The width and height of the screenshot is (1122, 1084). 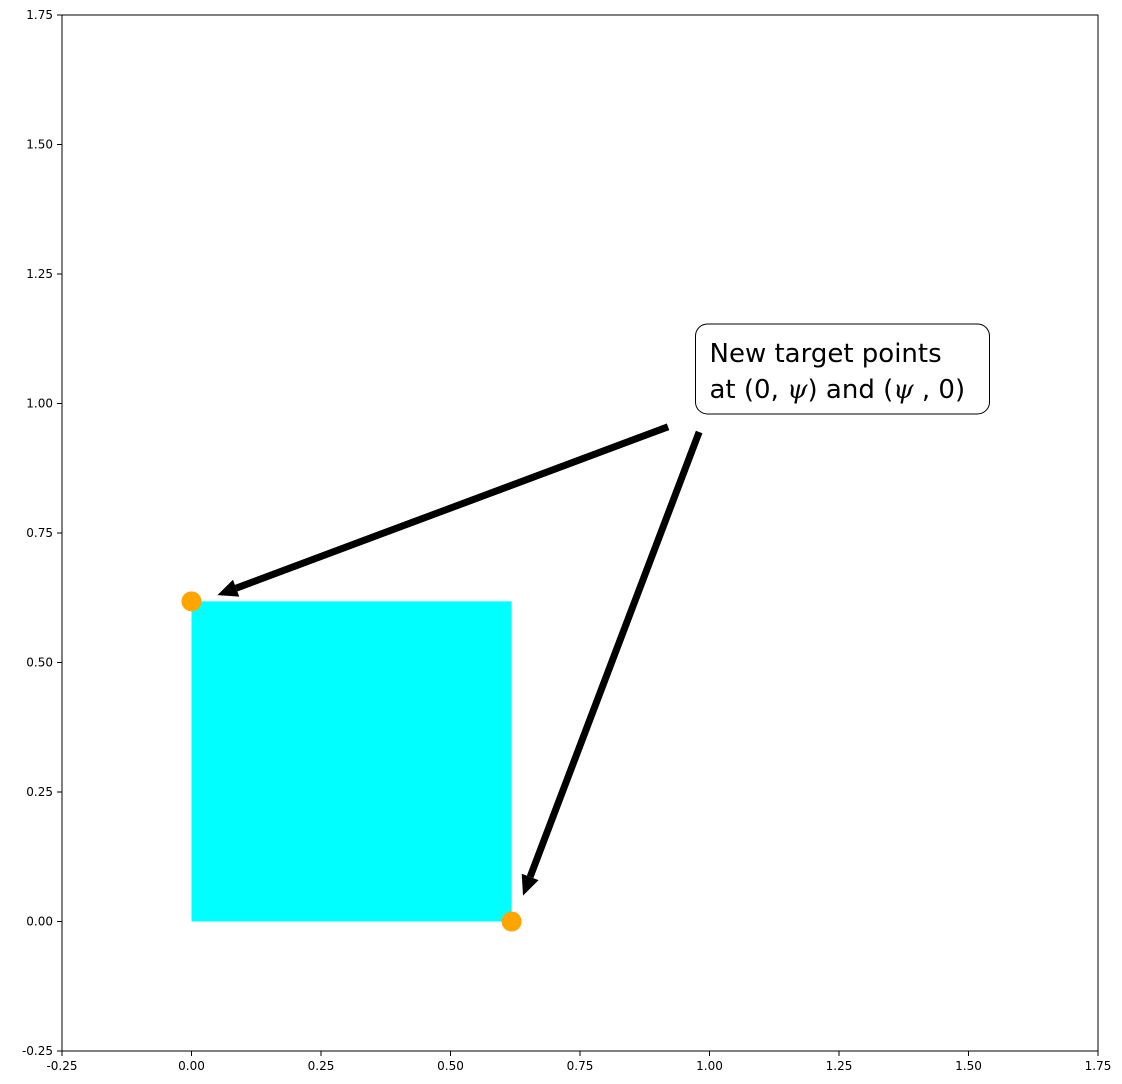 What do you see at coordinates (450, 1066) in the screenshot?
I see `x-tick-label: 0.50` at bounding box center [450, 1066].